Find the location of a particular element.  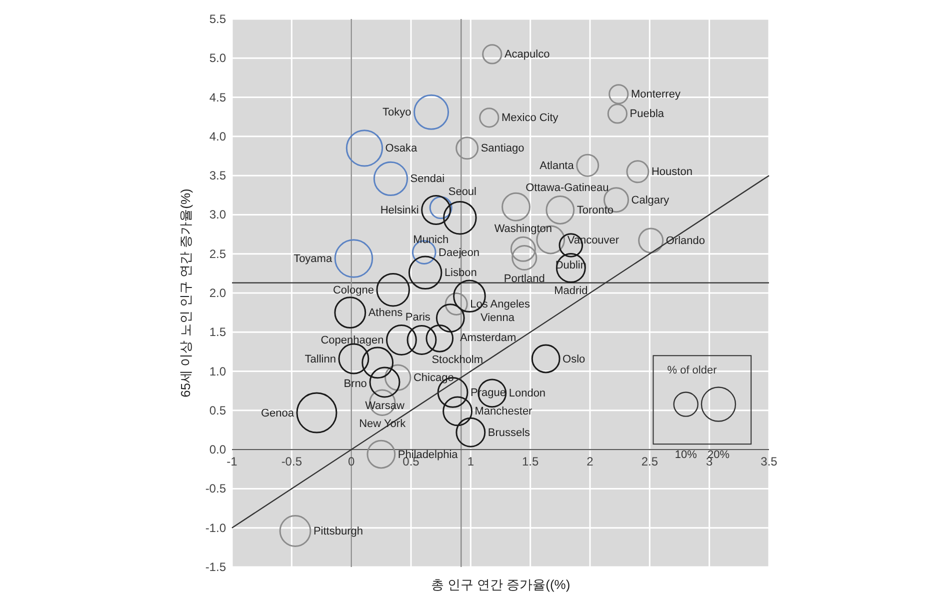

x-tick-label: 2 is located at coordinates (590, 461).